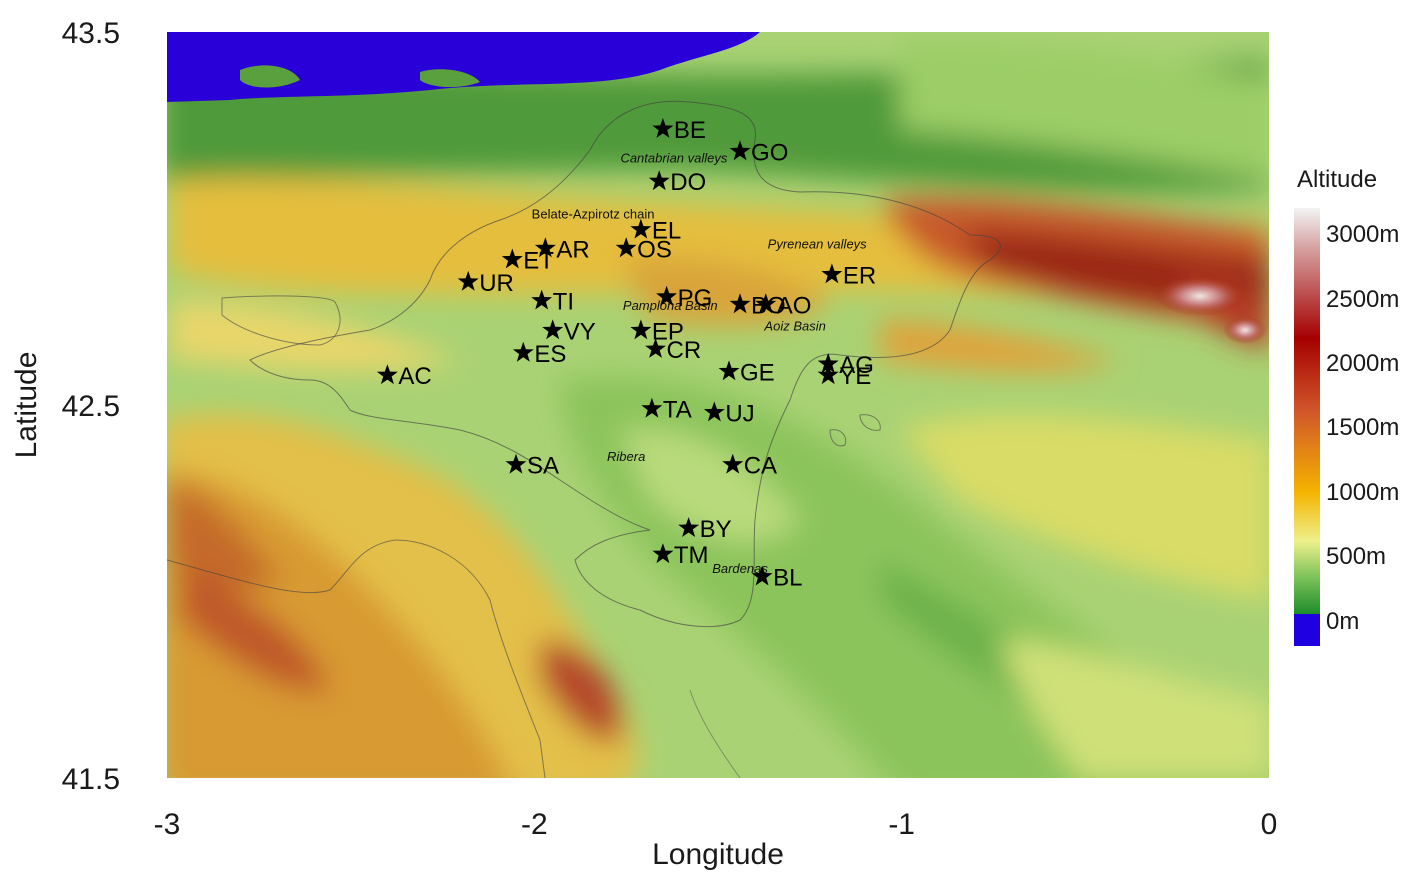  What do you see at coordinates (404, 376) in the screenshot?
I see `station-ac: AC` at bounding box center [404, 376].